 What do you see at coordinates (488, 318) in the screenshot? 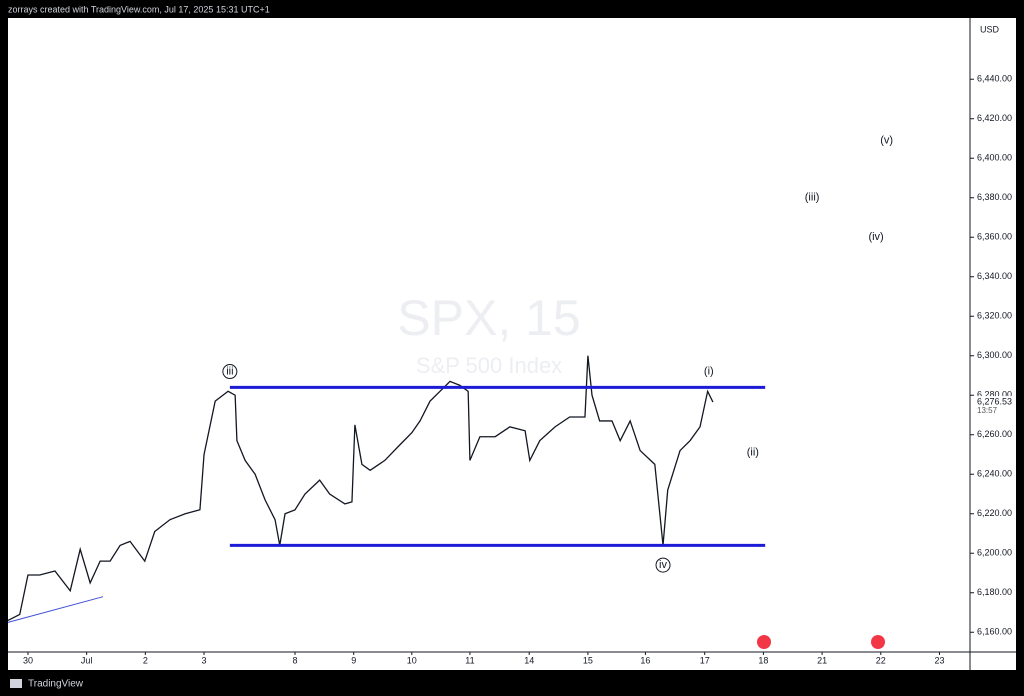
I see `watermark-title: SPX, 15` at bounding box center [488, 318].